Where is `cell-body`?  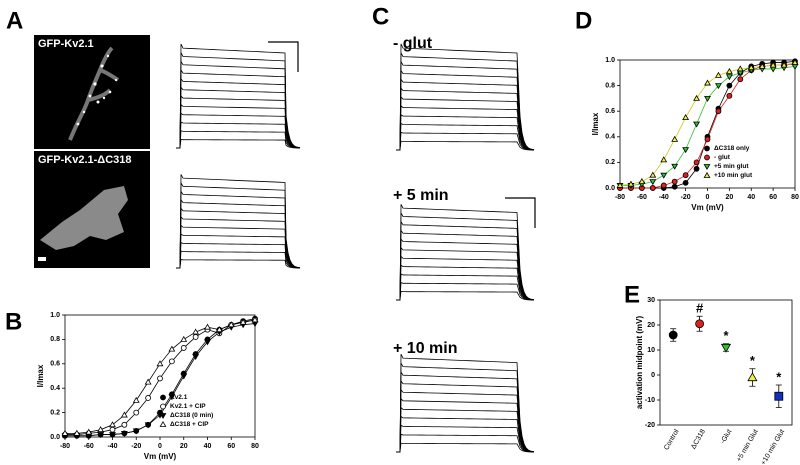
cell-body is located at coordinates (84, 218).